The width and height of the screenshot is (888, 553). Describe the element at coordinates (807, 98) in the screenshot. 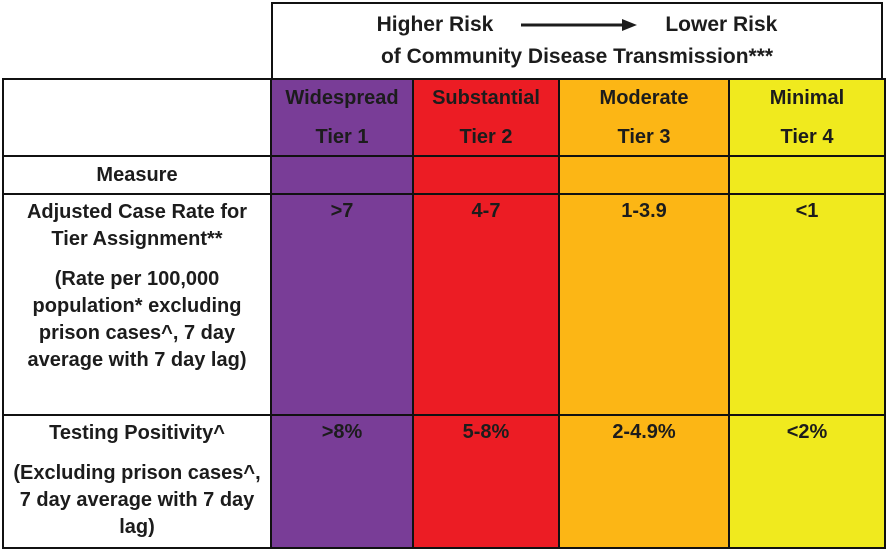

I see `tier-name-label: Minimal` at that location.